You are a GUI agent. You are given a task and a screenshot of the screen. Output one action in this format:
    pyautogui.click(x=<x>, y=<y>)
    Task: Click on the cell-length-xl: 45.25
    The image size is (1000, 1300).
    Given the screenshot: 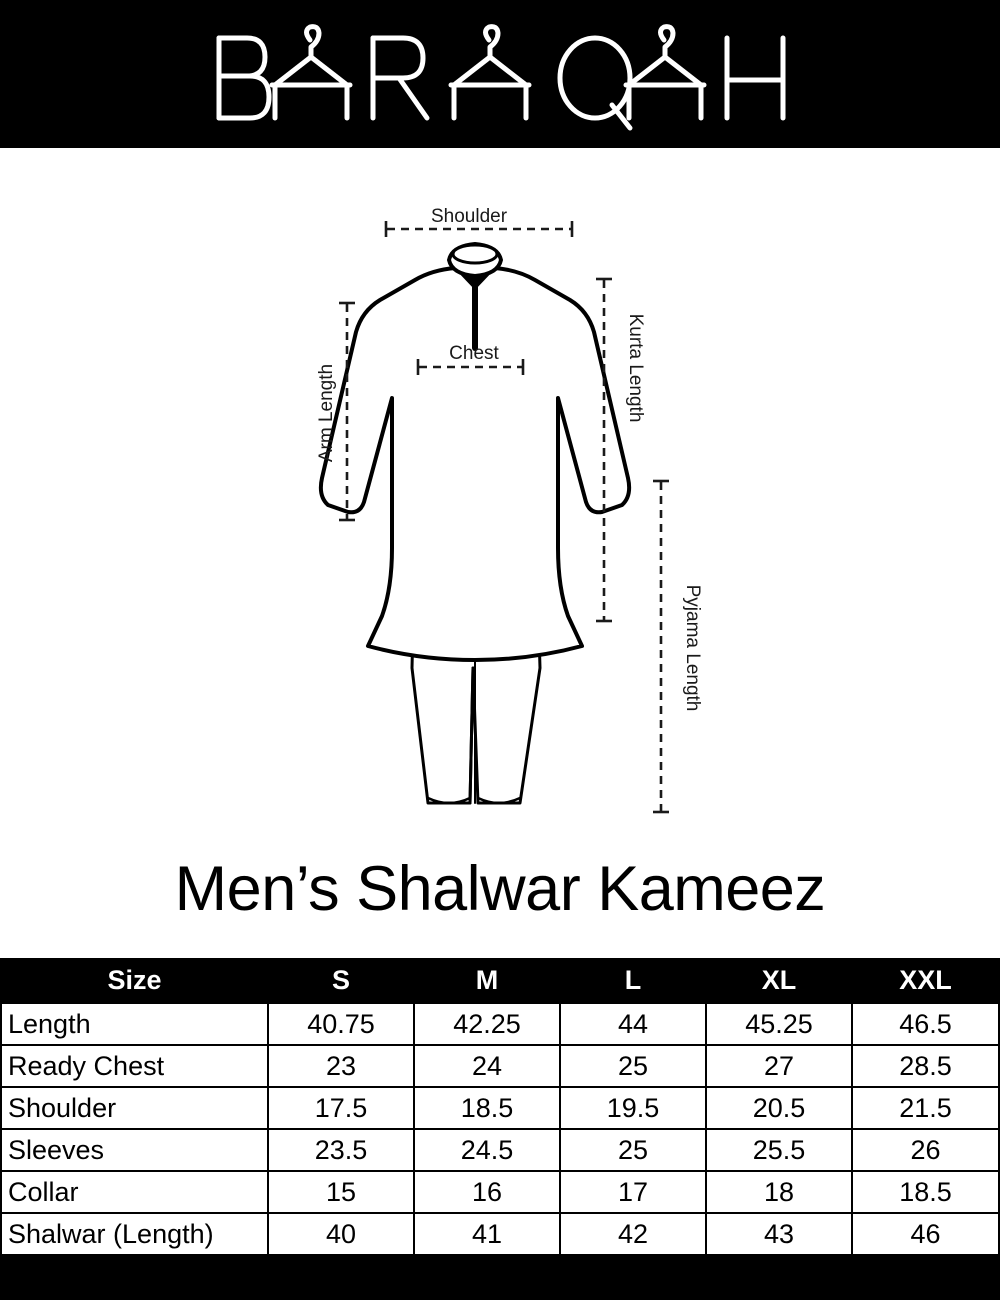 What is the action you would take?
    pyautogui.click(x=779, y=1024)
    